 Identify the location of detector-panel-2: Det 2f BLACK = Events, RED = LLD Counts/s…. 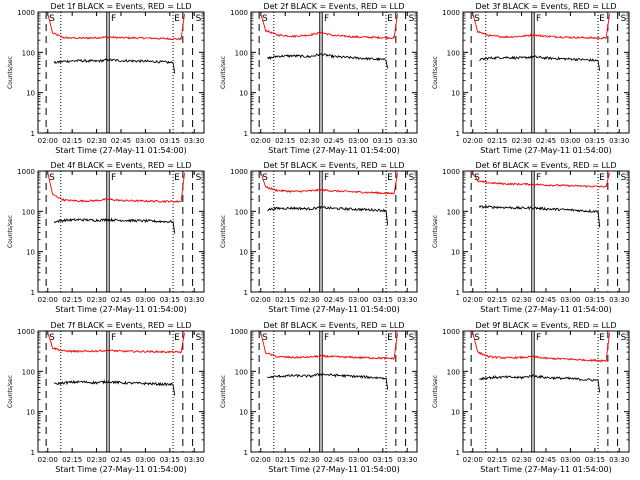
(319, 78).